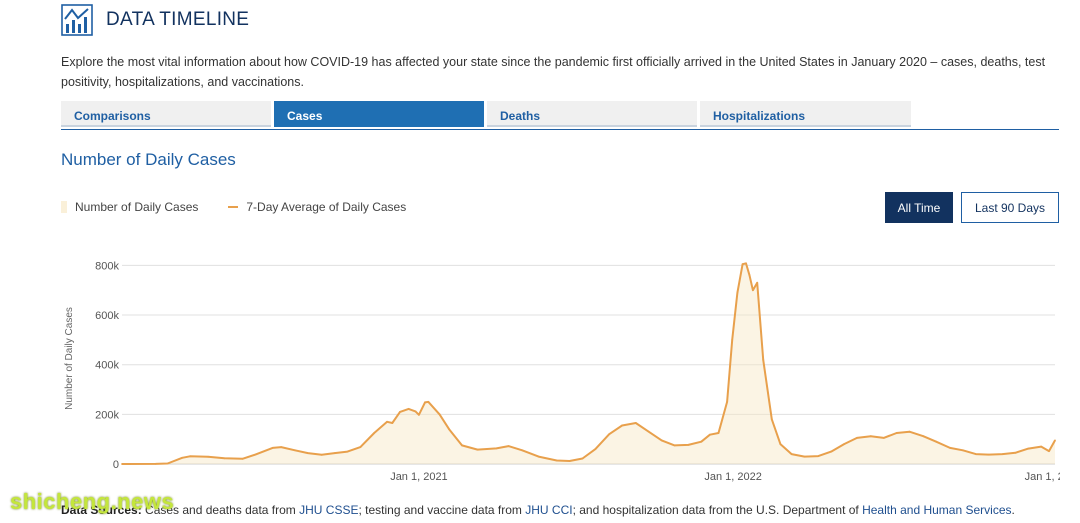 The height and width of the screenshot is (523, 1080). I want to click on legend-item-daily-cases: Number of Daily Cases, so click(129, 207).